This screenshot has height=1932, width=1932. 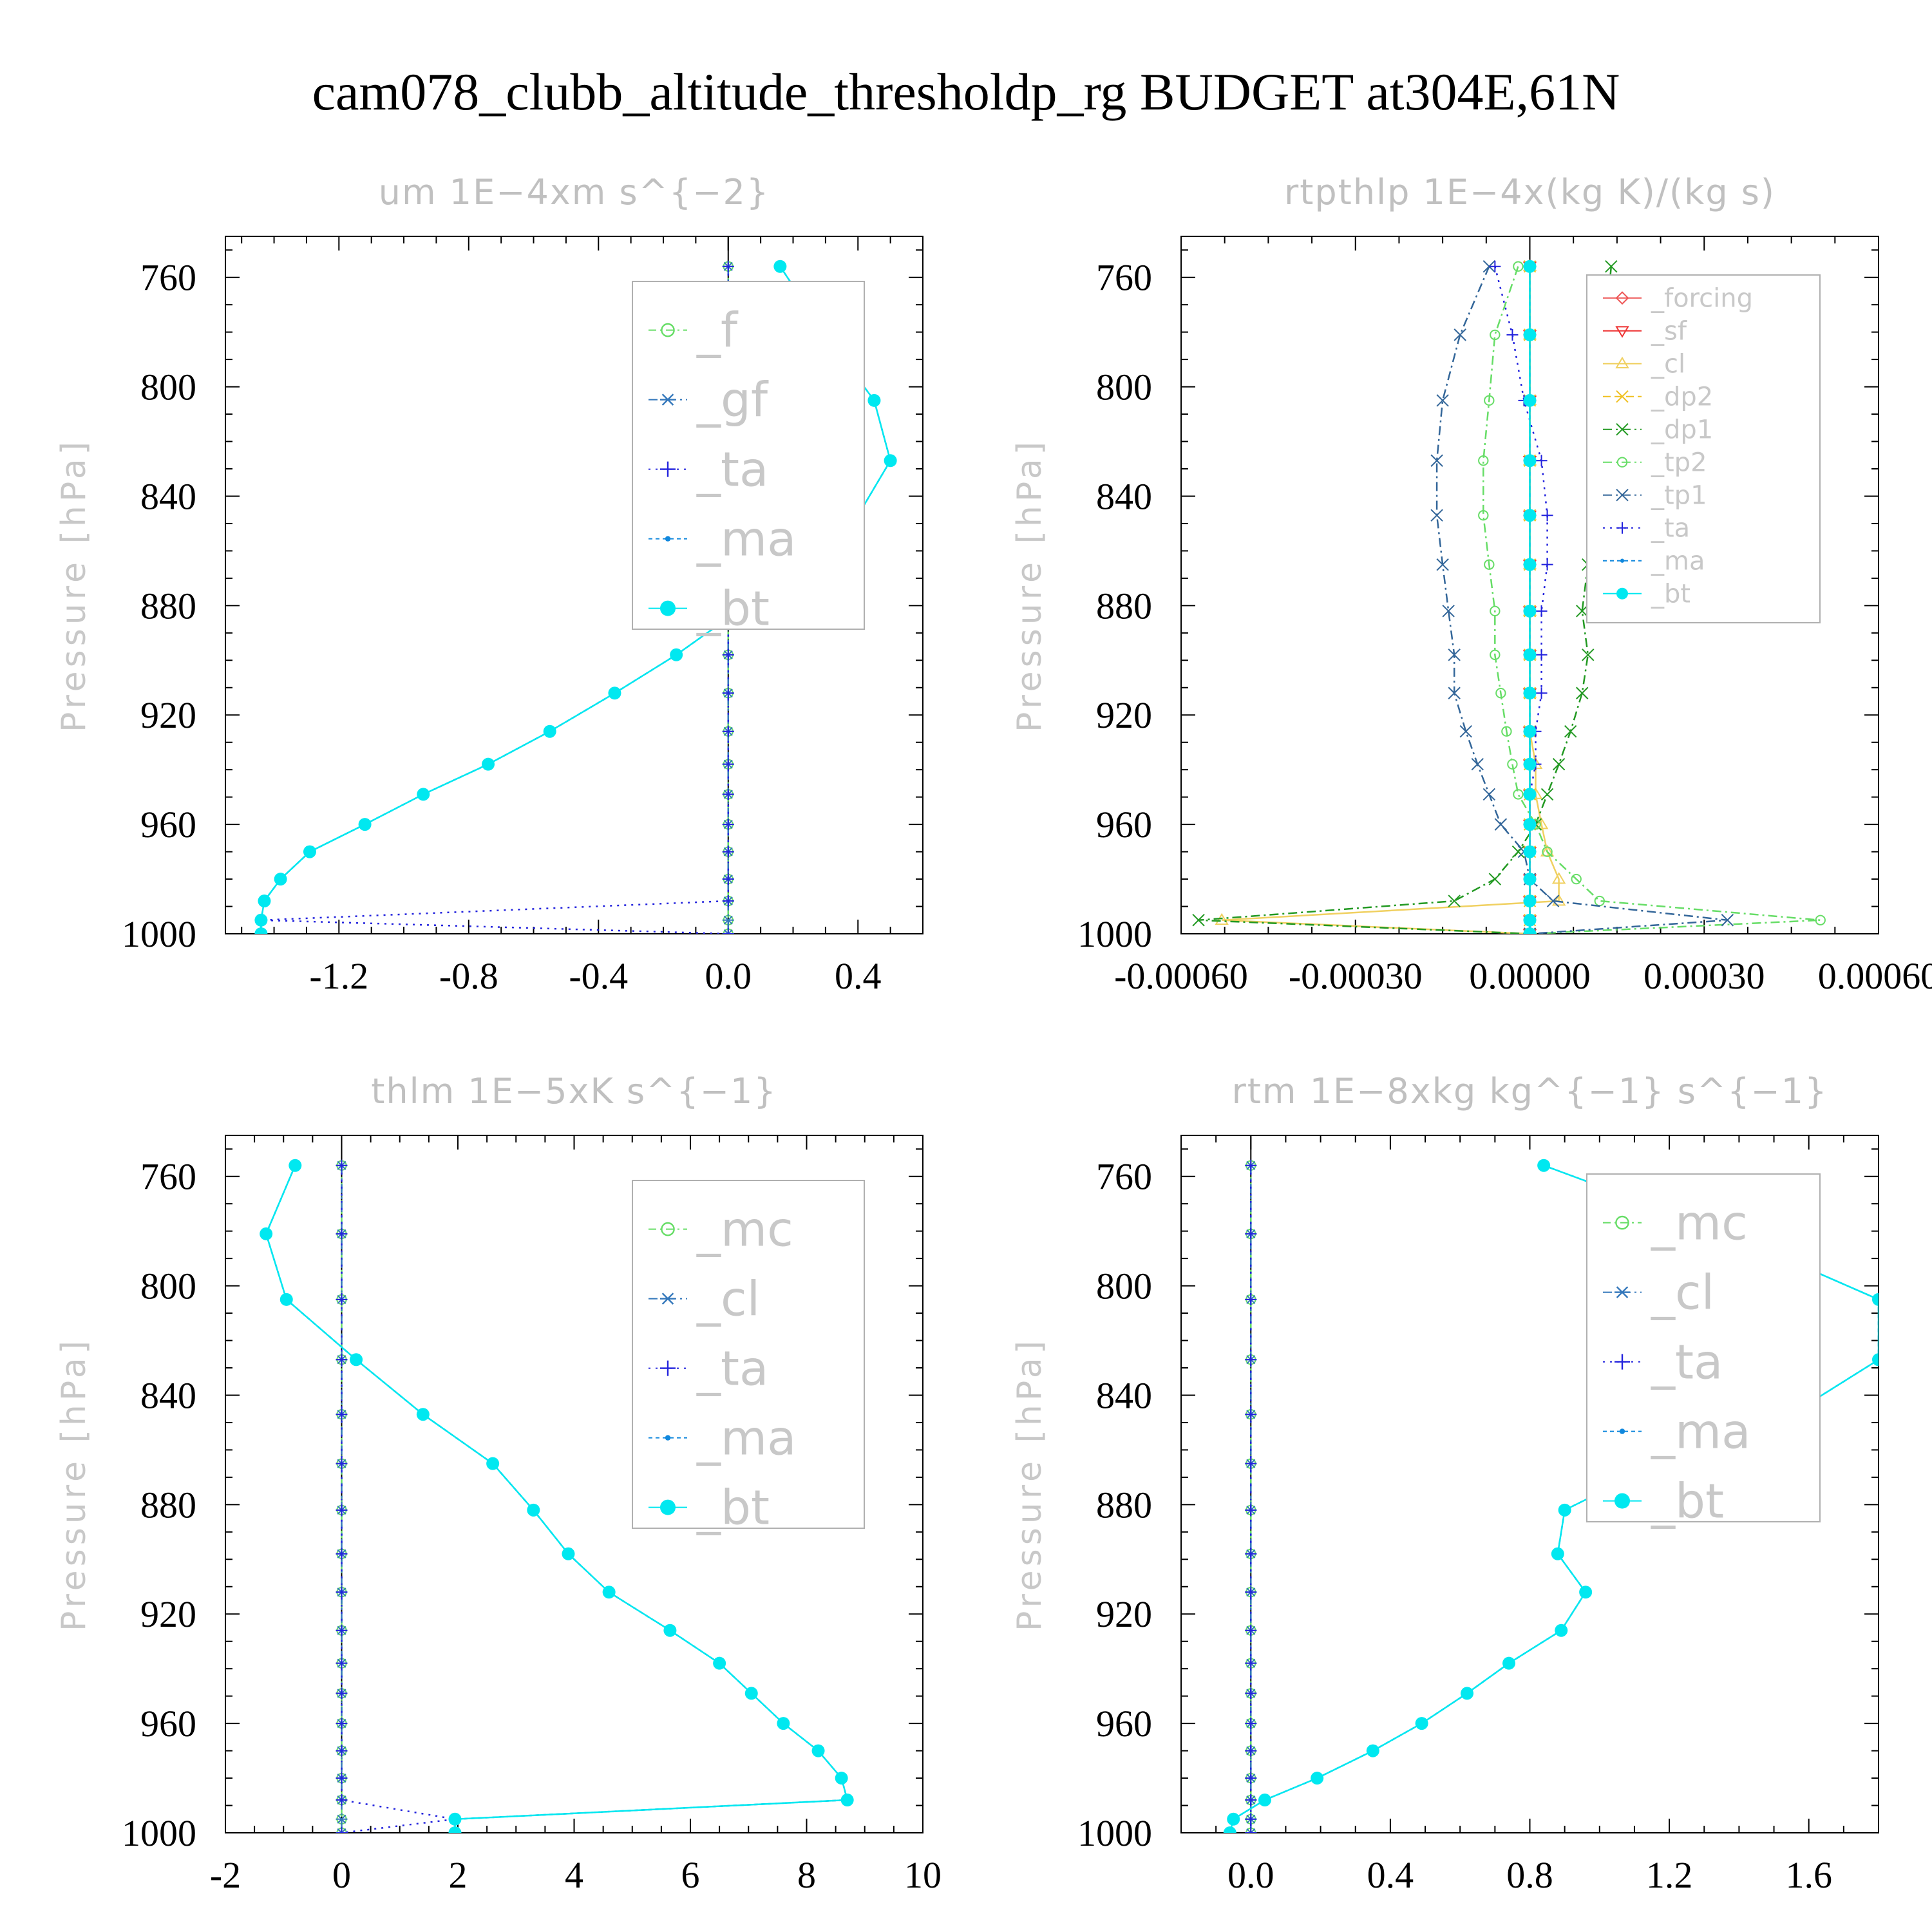 What do you see at coordinates (1704, 448) in the screenshot?
I see `legend: _forcing _sf _cl _dp2 _dp1_tp2_tp1_ta _ma _bt` at bounding box center [1704, 448].